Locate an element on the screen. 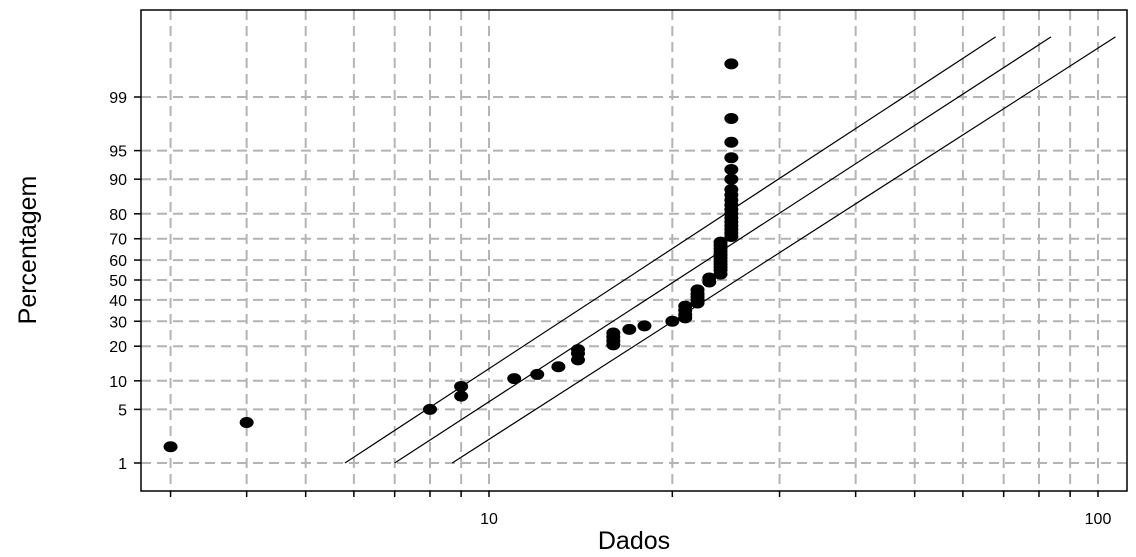 The image size is (1136, 557). x-axis-title: Dados is located at coordinates (634, 541).